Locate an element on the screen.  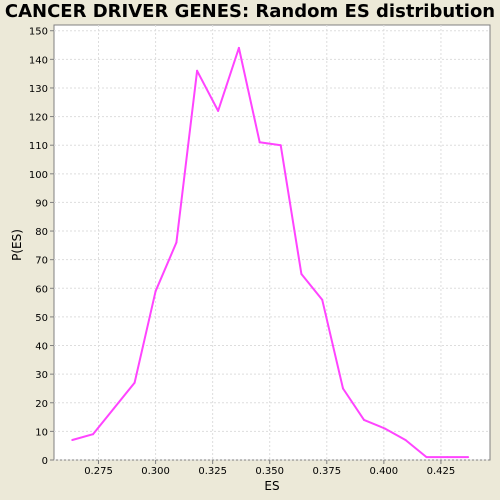
x-tick-label: 0.300 is located at coordinates (155, 471).